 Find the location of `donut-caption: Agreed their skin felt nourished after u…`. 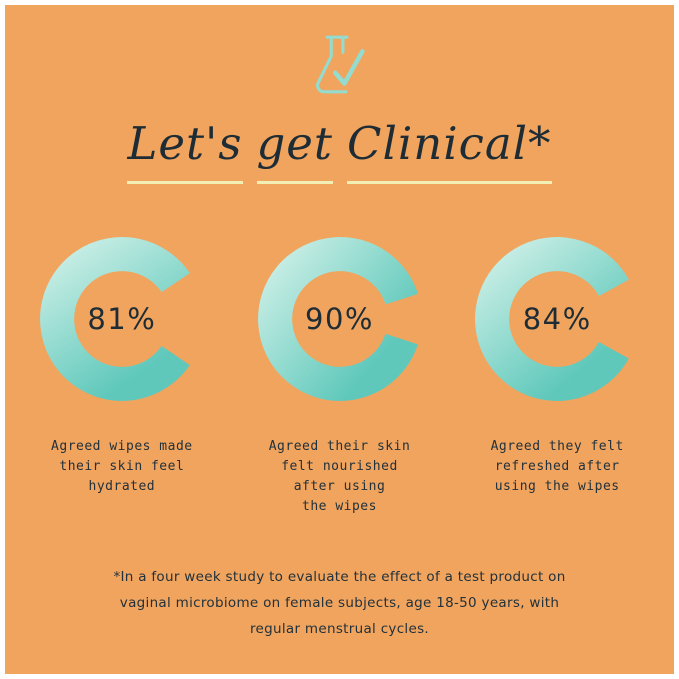

donut-caption: Agreed their skin felt nourished after u… is located at coordinates (339, 476).